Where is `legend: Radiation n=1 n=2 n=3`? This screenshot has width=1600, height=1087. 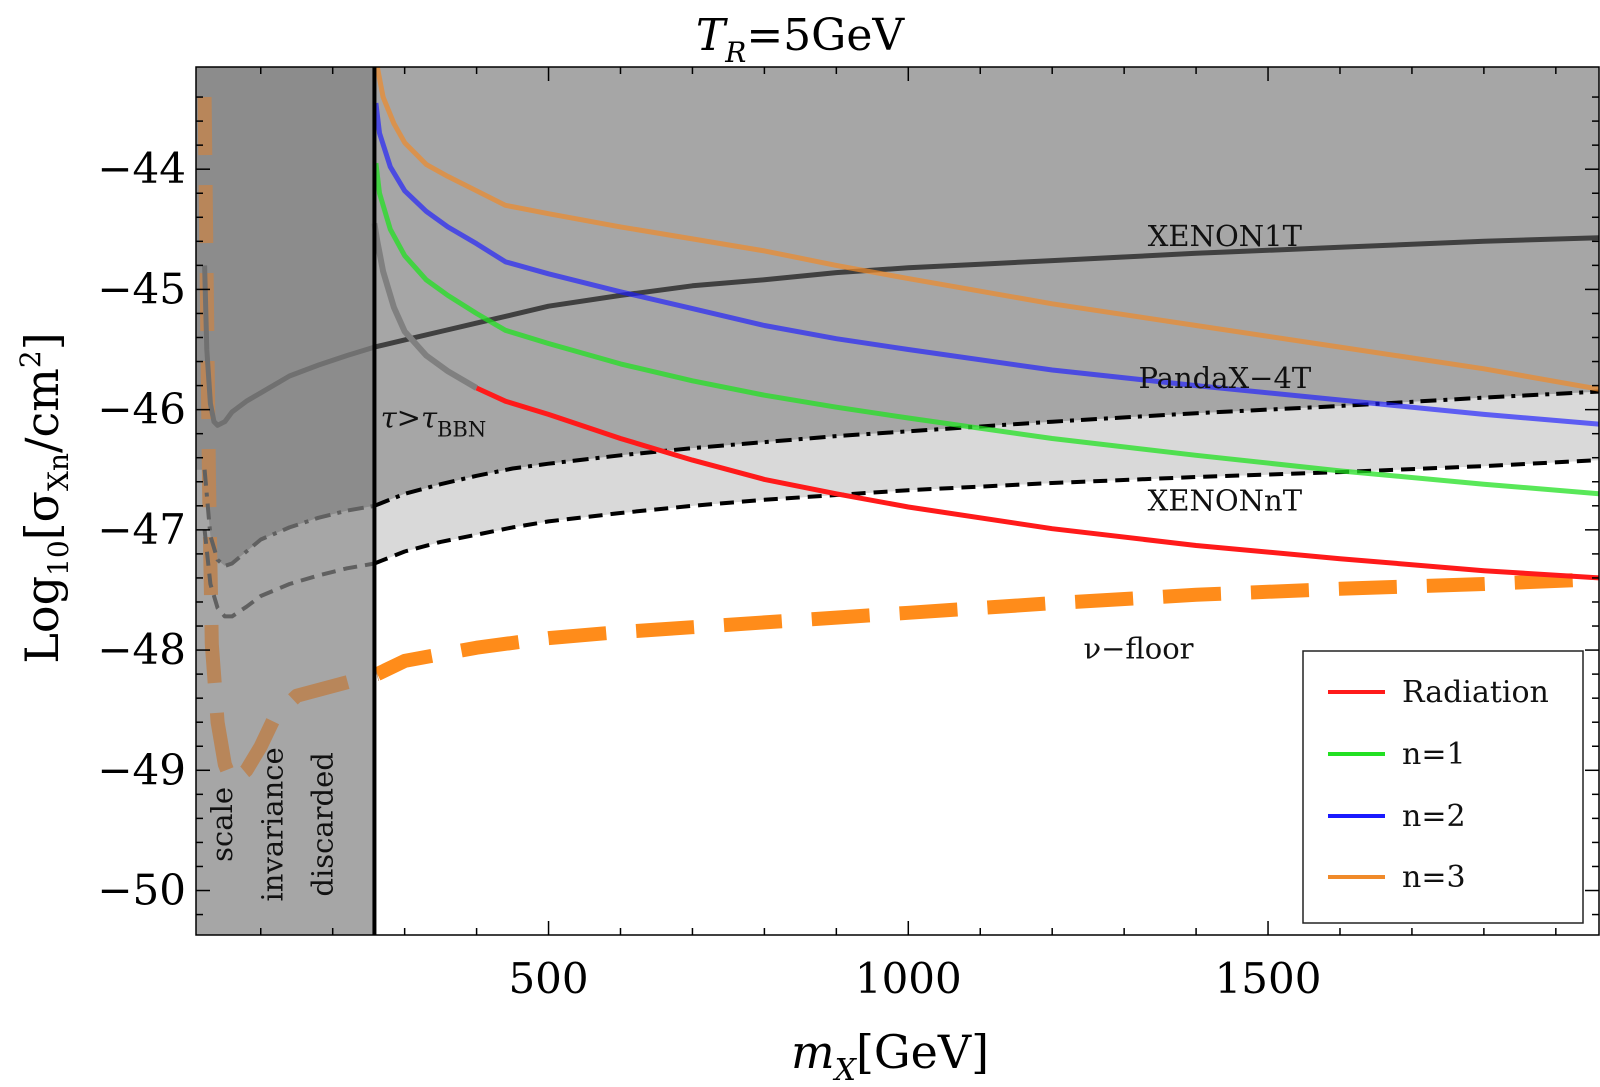
legend: Radiation n=1 n=2 n=3 is located at coordinates (1443, 787).